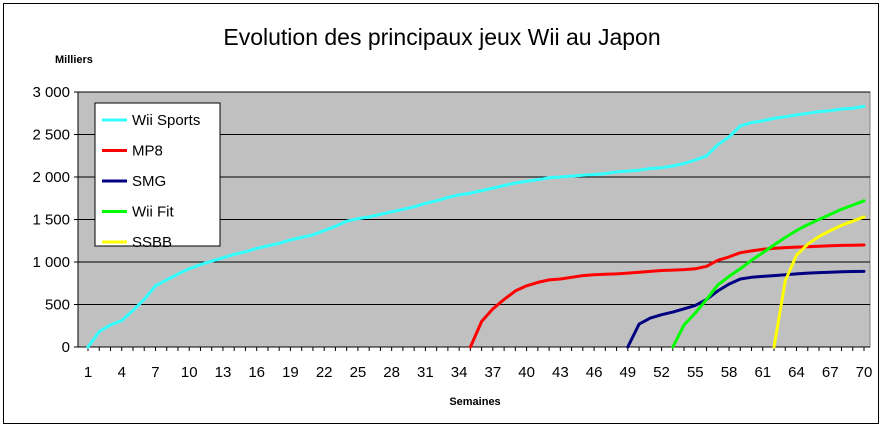 Image resolution: width=886 pixels, height=431 pixels. Describe the element at coordinates (88, 372) in the screenshot. I see `x-tick-label: 1` at that location.